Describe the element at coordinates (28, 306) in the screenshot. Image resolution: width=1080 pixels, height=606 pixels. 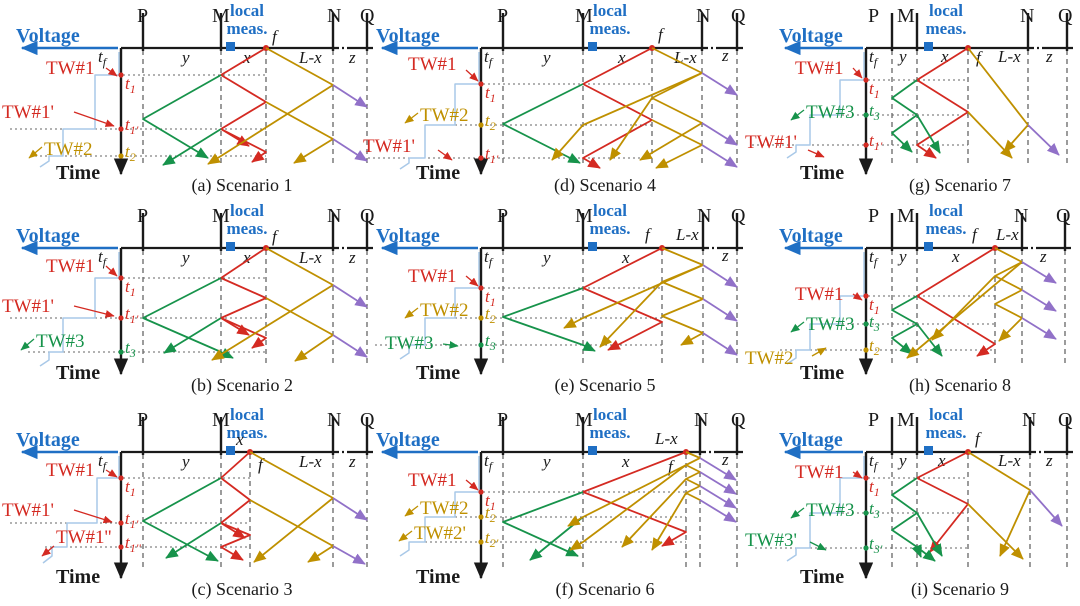
I see `tw-label: TW#1'` at that location.